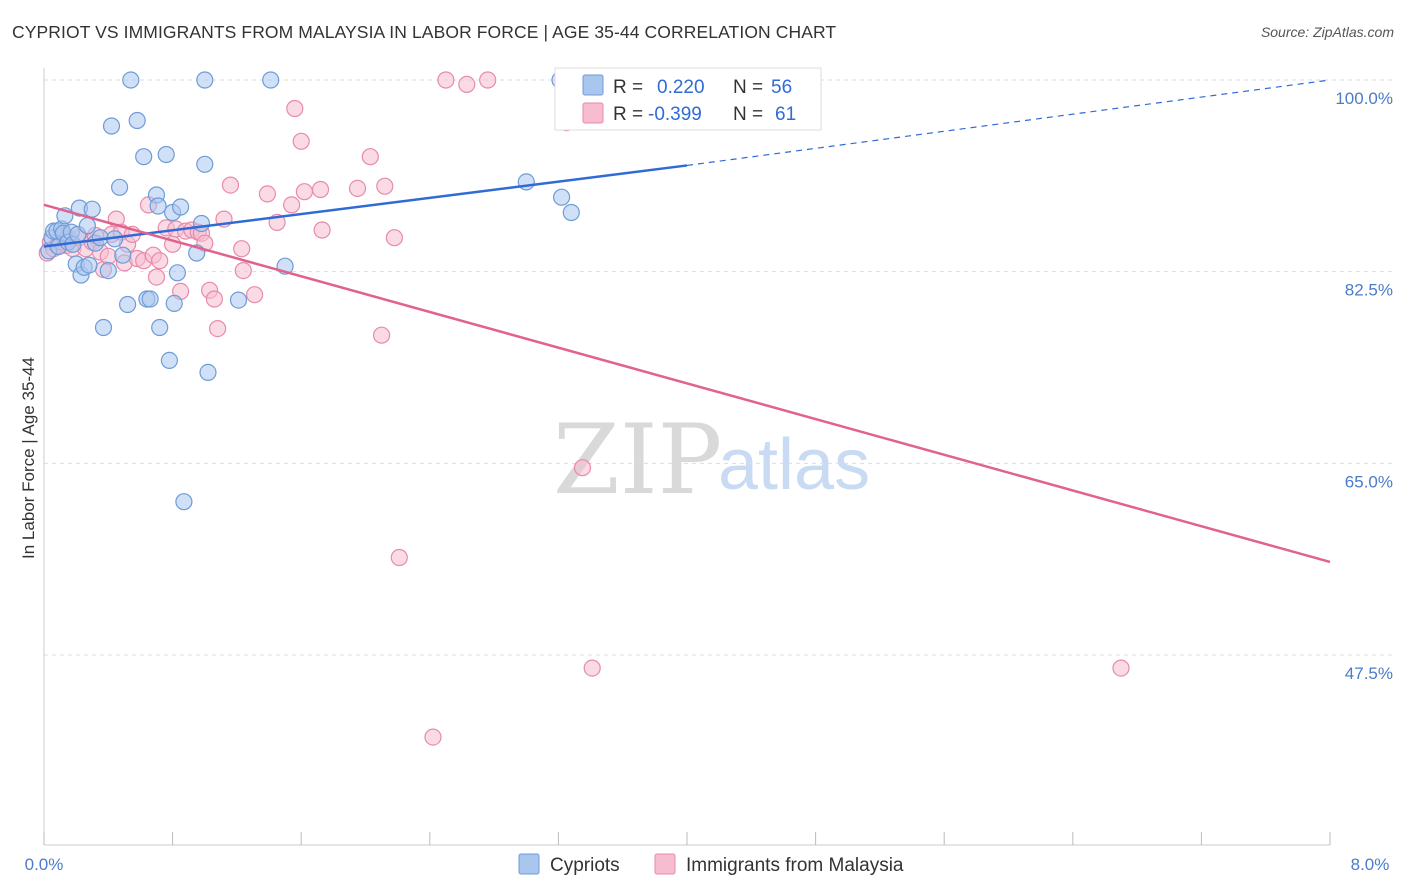 The image size is (1406, 892). What do you see at coordinates (1364, 386) in the screenshot?
I see `y-tick-labels: 100.0% 82.5% 65.0% 47.5%` at bounding box center [1364, 386].